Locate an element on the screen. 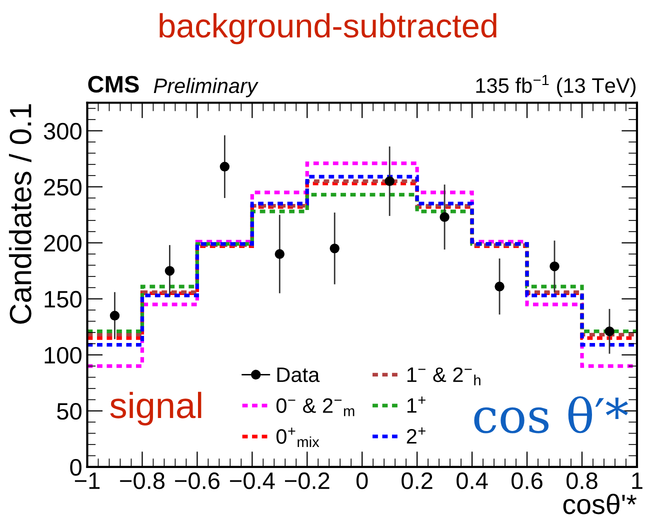 The width and height of the screenshot is (656, 527). text: Preliminary is located at coordinates (206, 88).